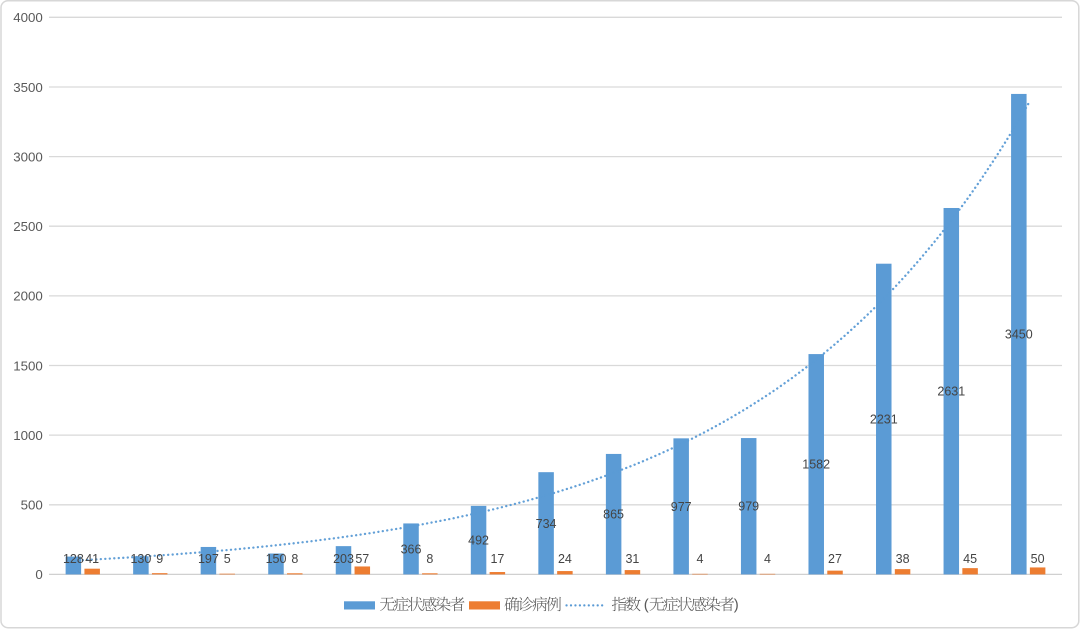  I want to click on svg-text: 50, so click(1038, 559).